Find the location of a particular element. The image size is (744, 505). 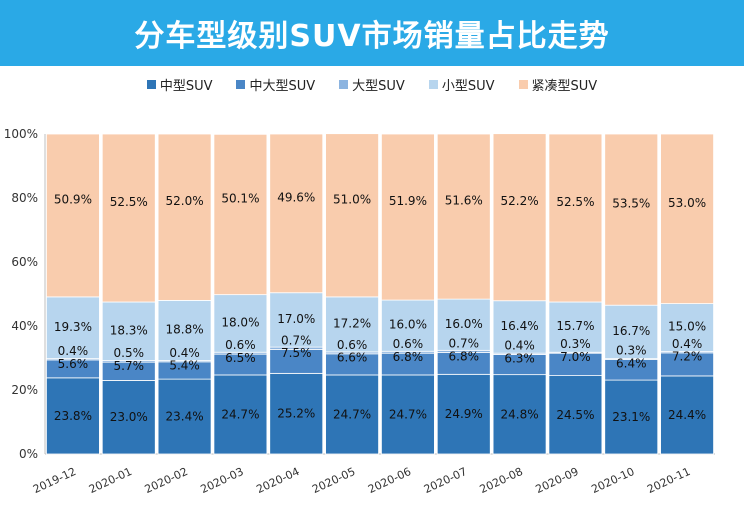

data-label: 16.4% is located at coordinates (520, 326).